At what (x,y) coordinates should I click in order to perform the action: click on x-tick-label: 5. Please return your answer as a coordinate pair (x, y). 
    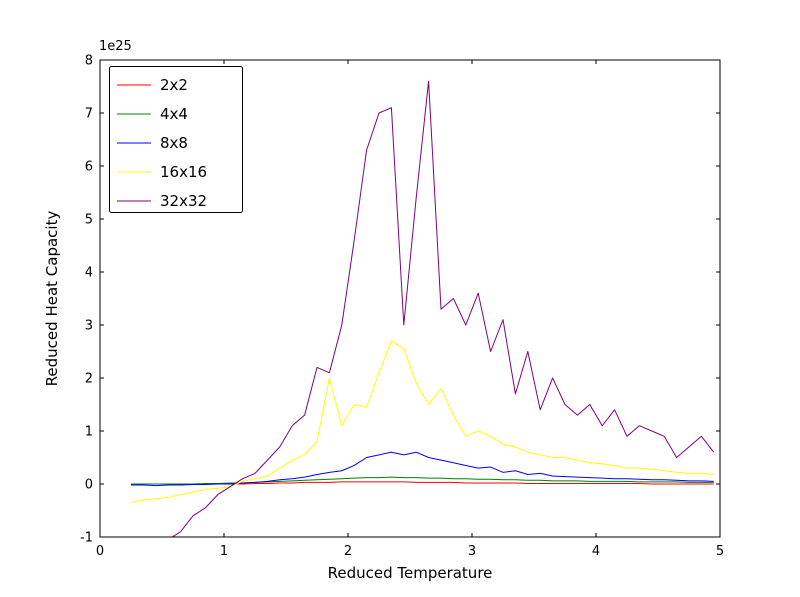
    Looking at the image, I should click on (720, 551).